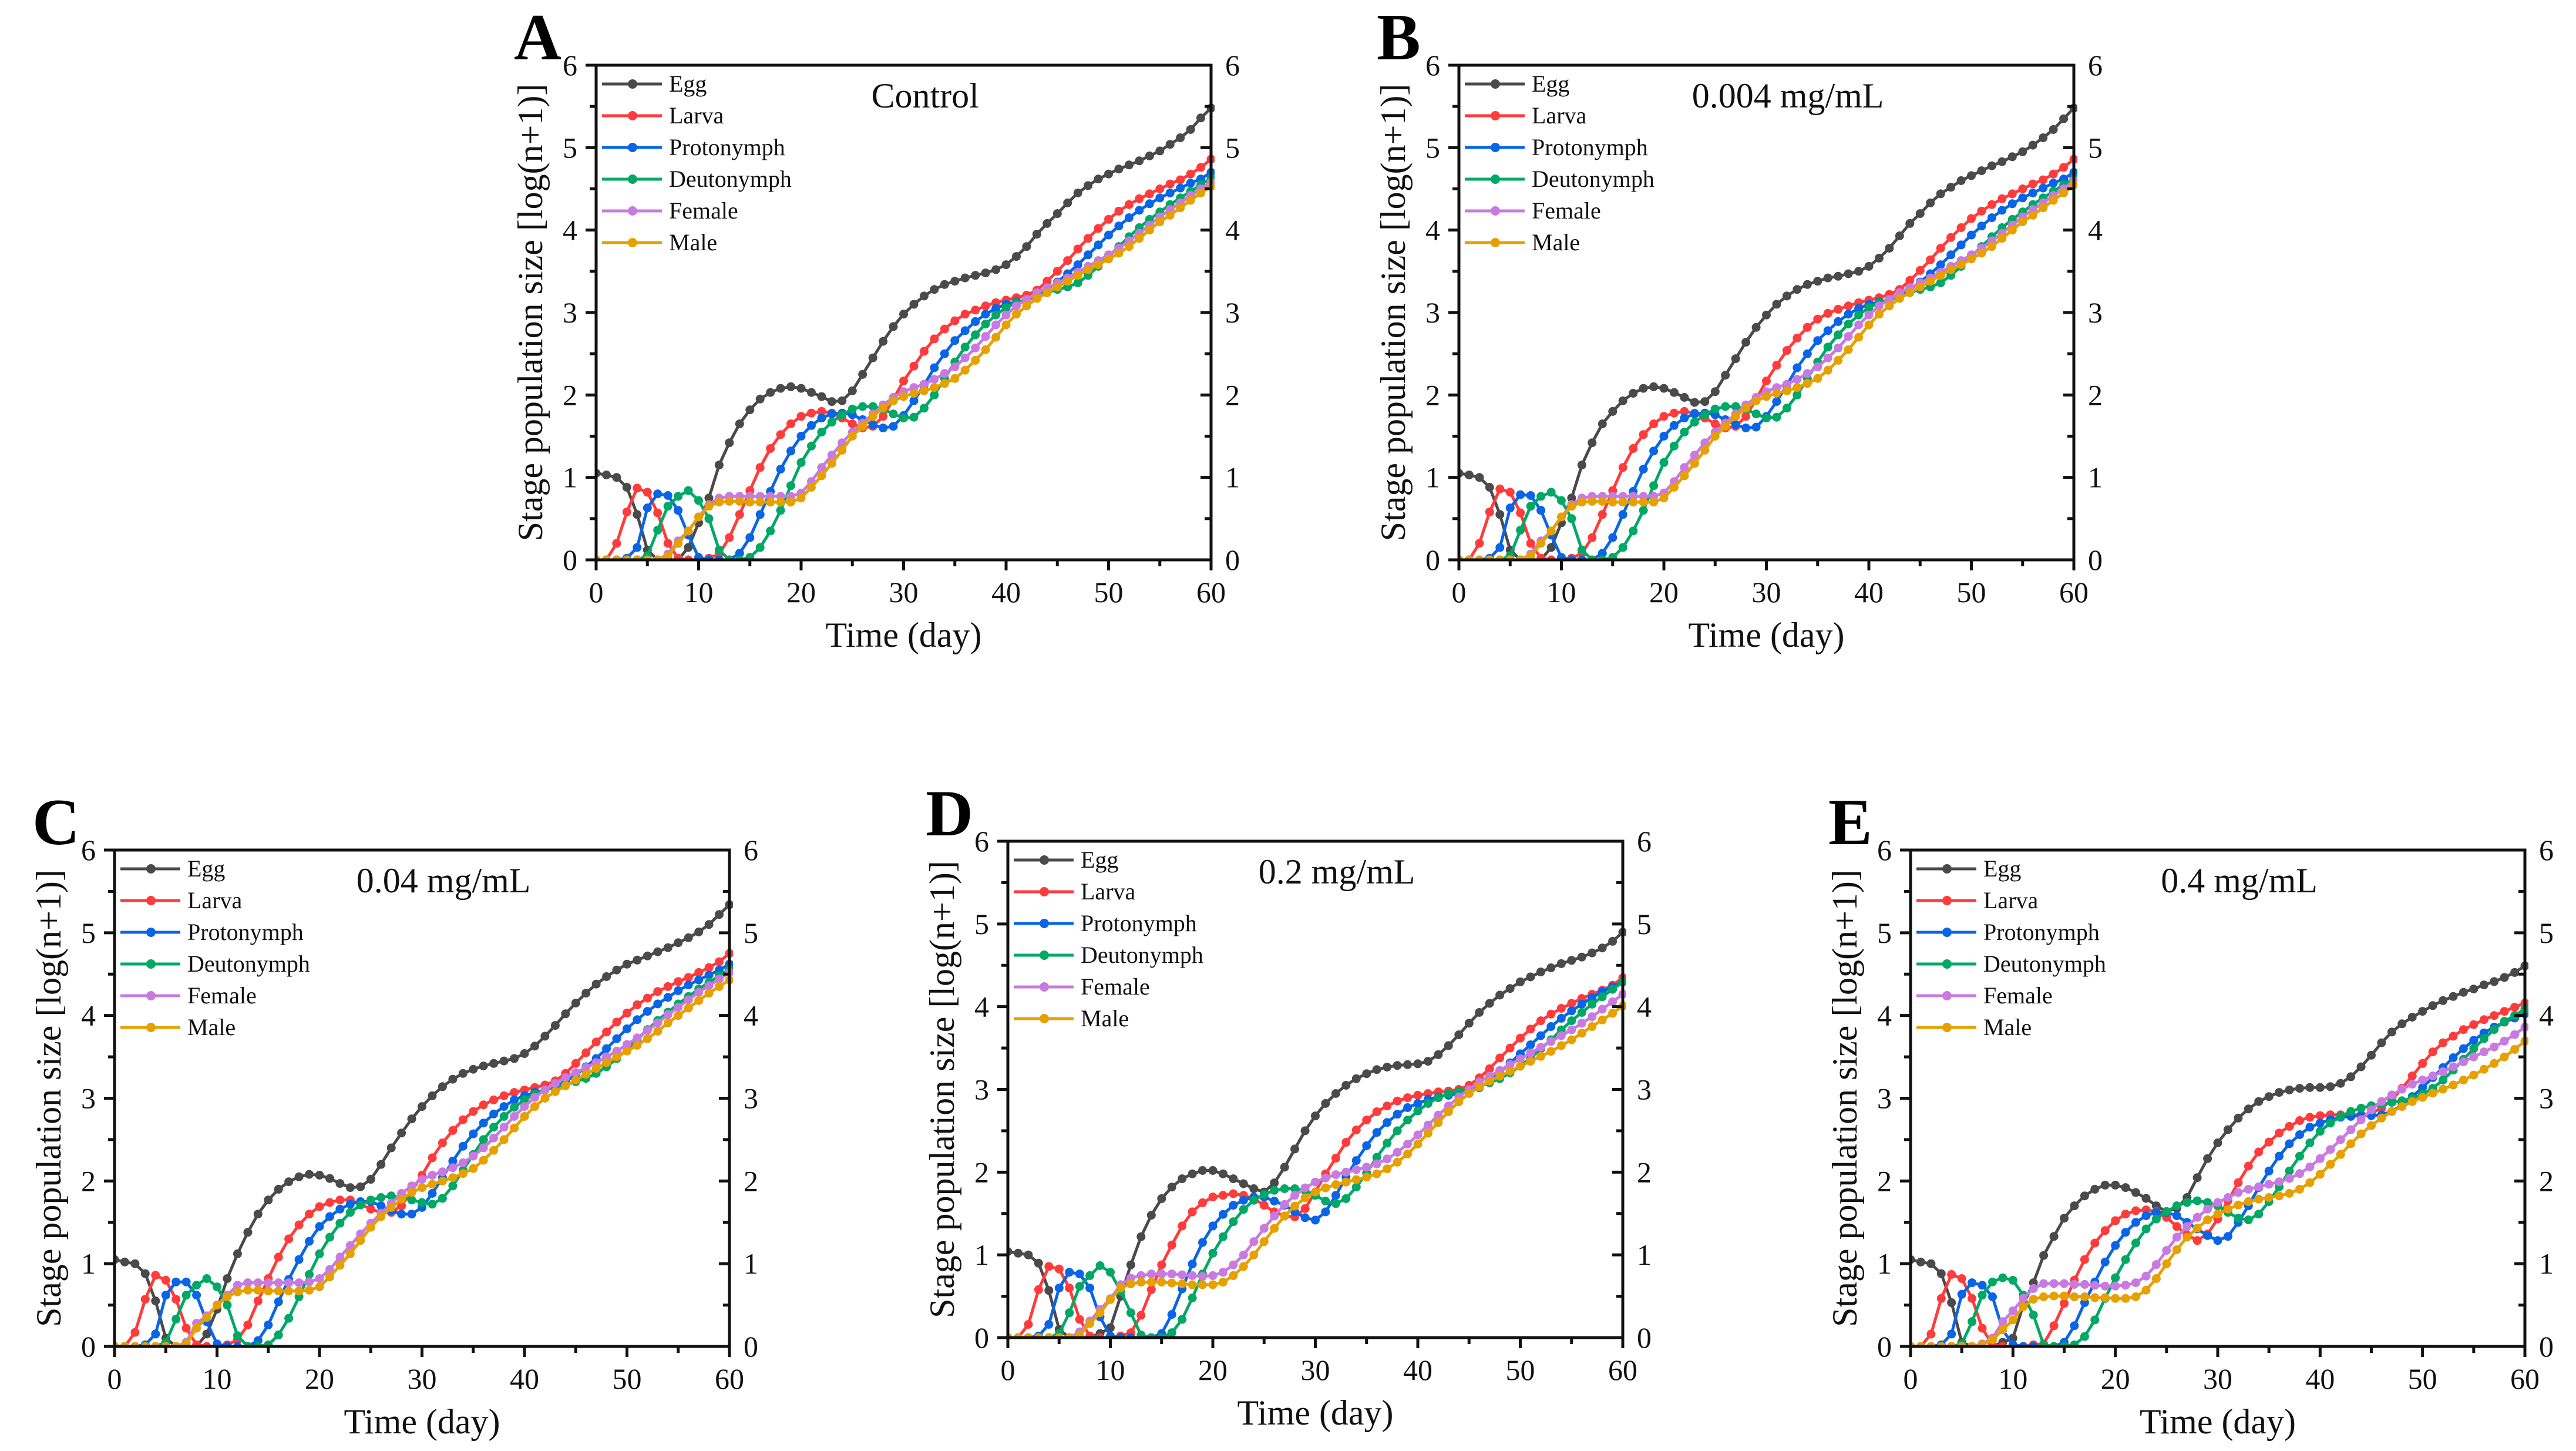 The width and height of the screenshot is (2576, 1451). Describe the element at coordinates (904, 592) in the screenshot. I see `x-tick-label: 30` at that location.